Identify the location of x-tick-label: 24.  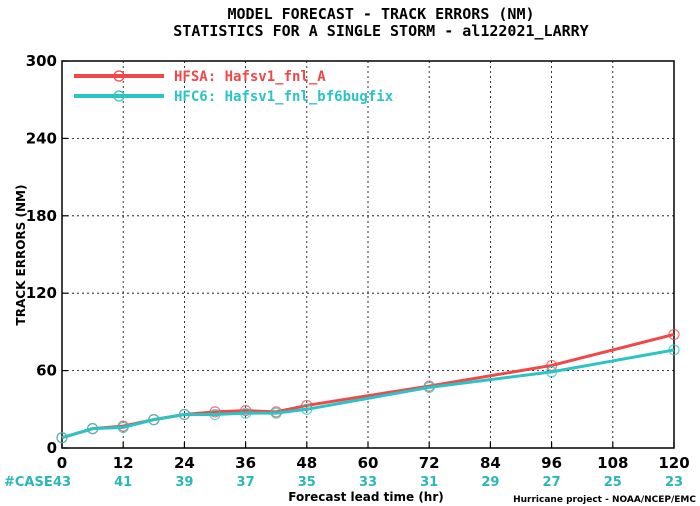
(184, 463).